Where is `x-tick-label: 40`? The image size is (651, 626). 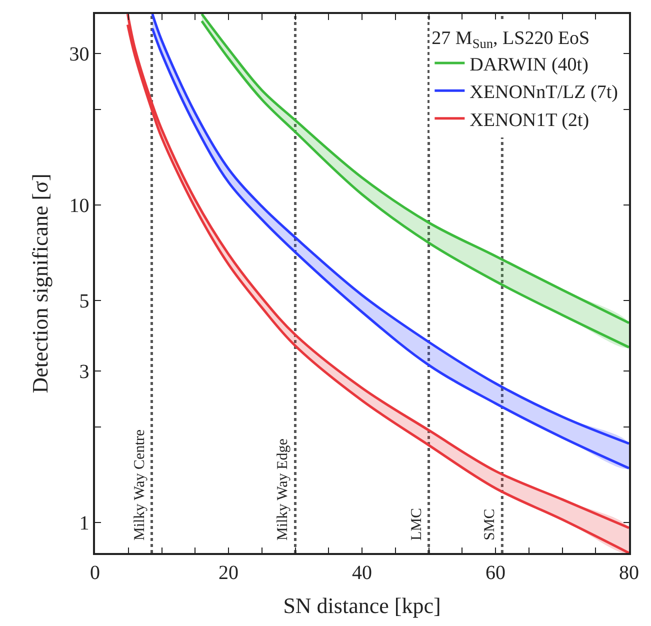
x-tick-label: 40 is located at coordinates (362, 573).